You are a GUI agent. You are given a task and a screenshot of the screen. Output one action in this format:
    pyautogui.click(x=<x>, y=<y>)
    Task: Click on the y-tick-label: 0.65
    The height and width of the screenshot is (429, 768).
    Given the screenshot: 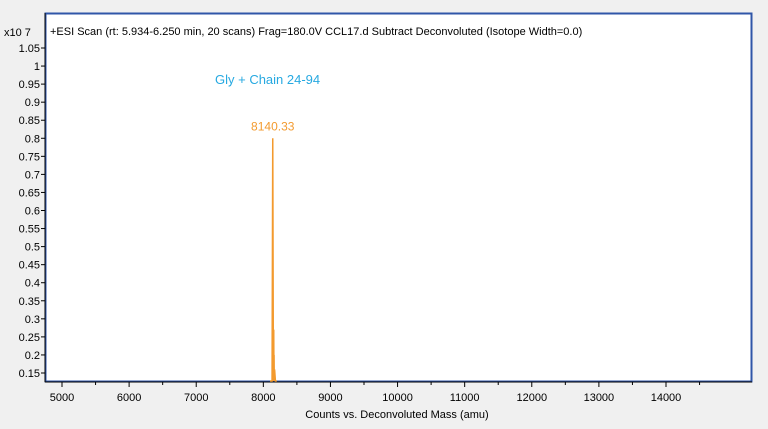 What is the action you would take?
    pyautogui.click(x=29, y=193)
    